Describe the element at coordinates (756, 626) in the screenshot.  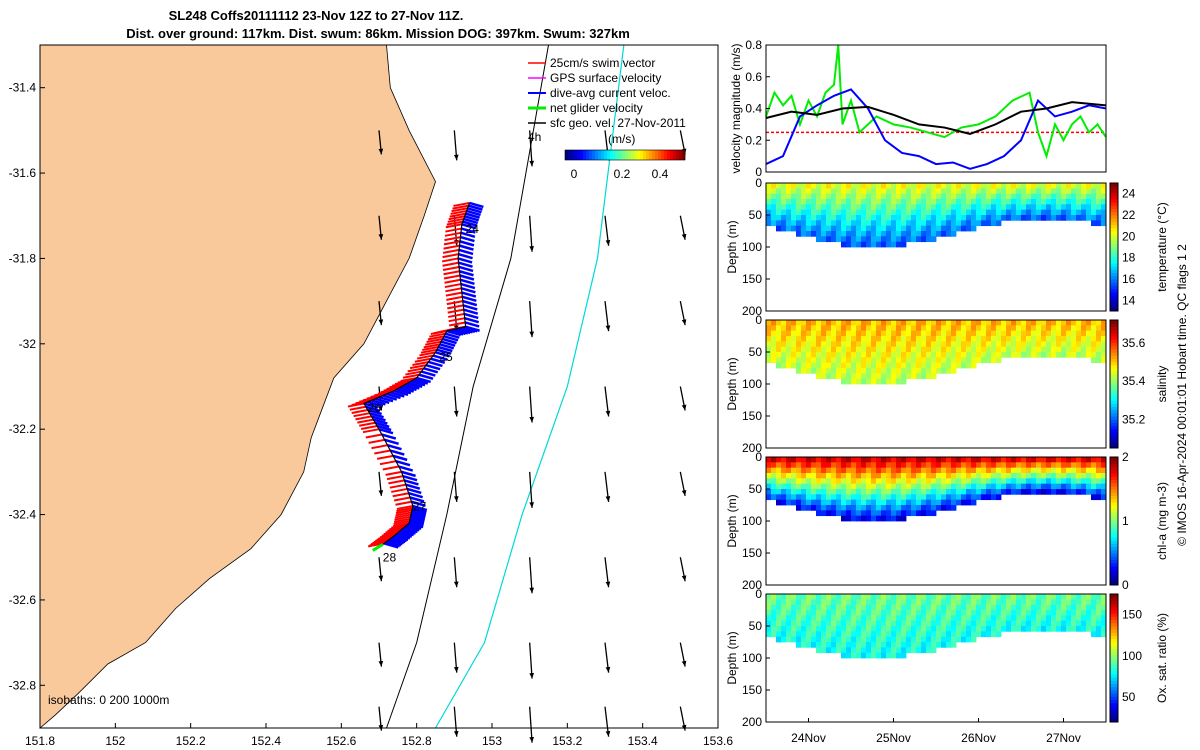
I see `y-tick-label: 50` at that location.